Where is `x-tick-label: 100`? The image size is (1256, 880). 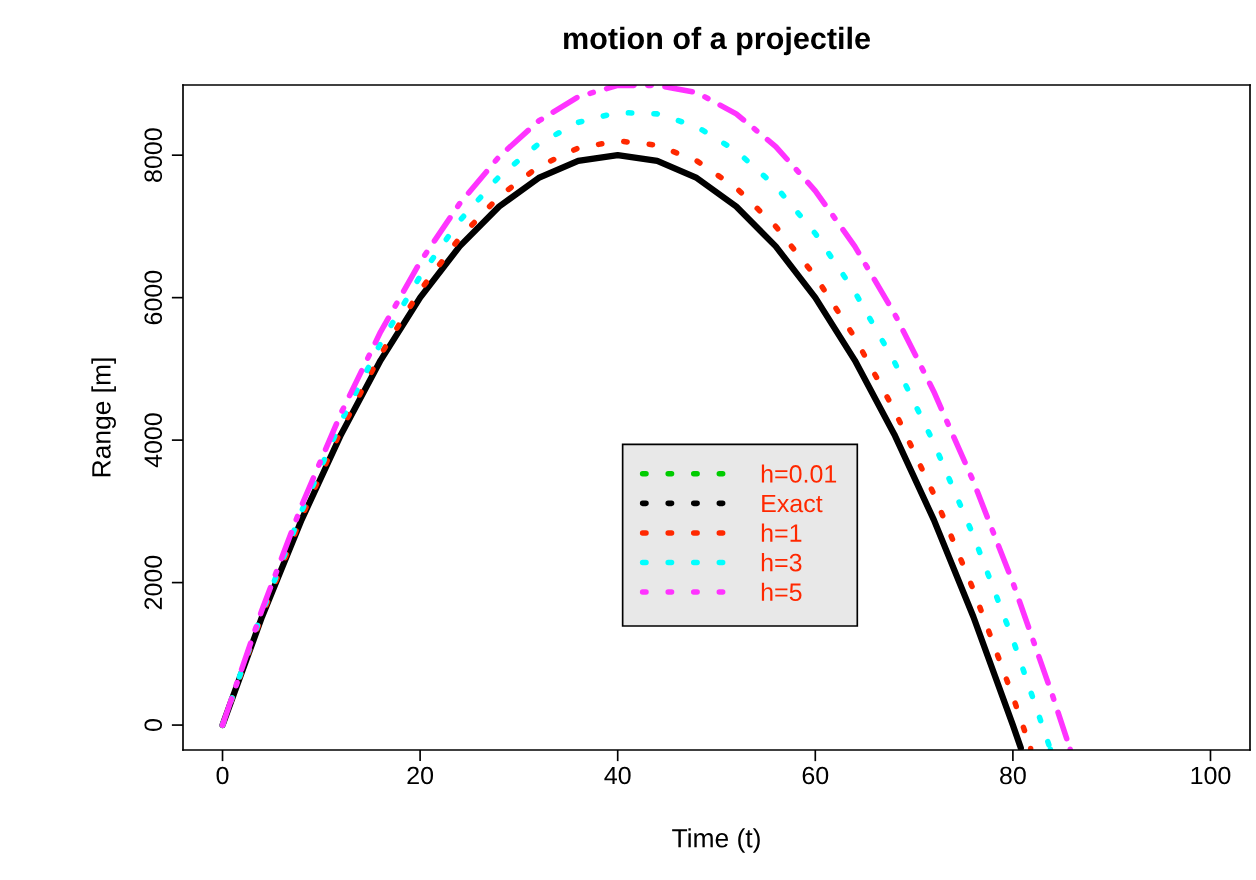
x-tick-label: 100 is located at coordinates (1211, 775).